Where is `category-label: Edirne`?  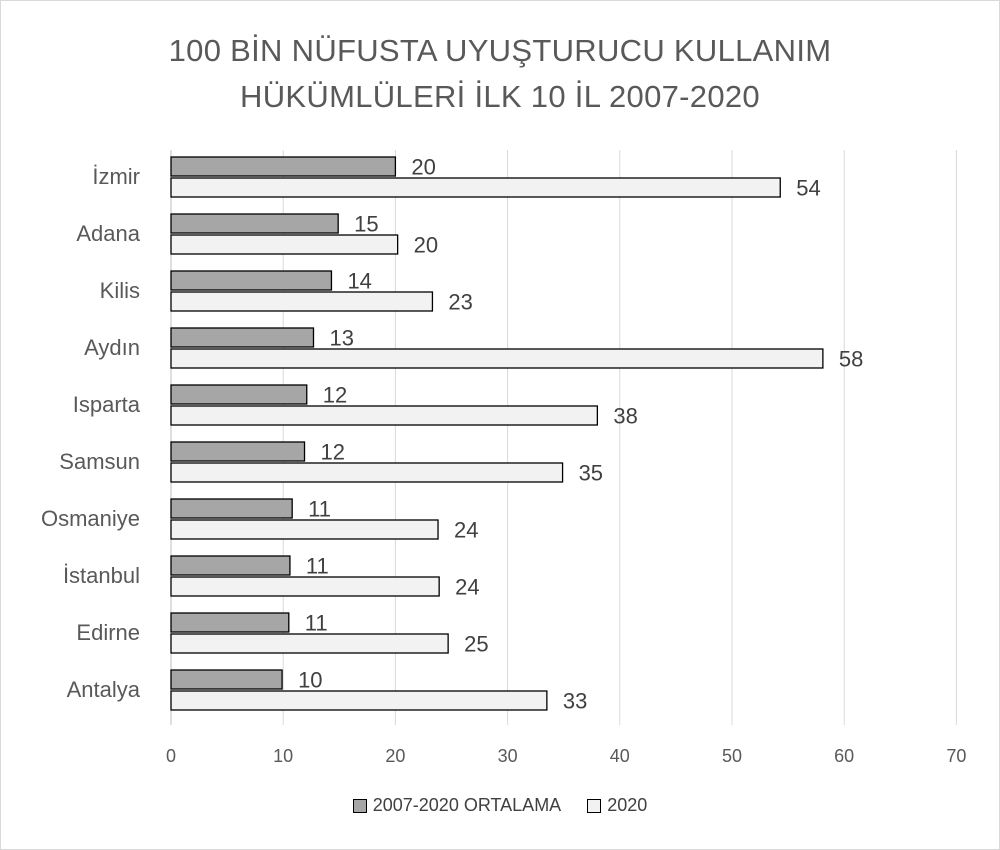 category-label: Edirne is located at coordinates (108, 632).